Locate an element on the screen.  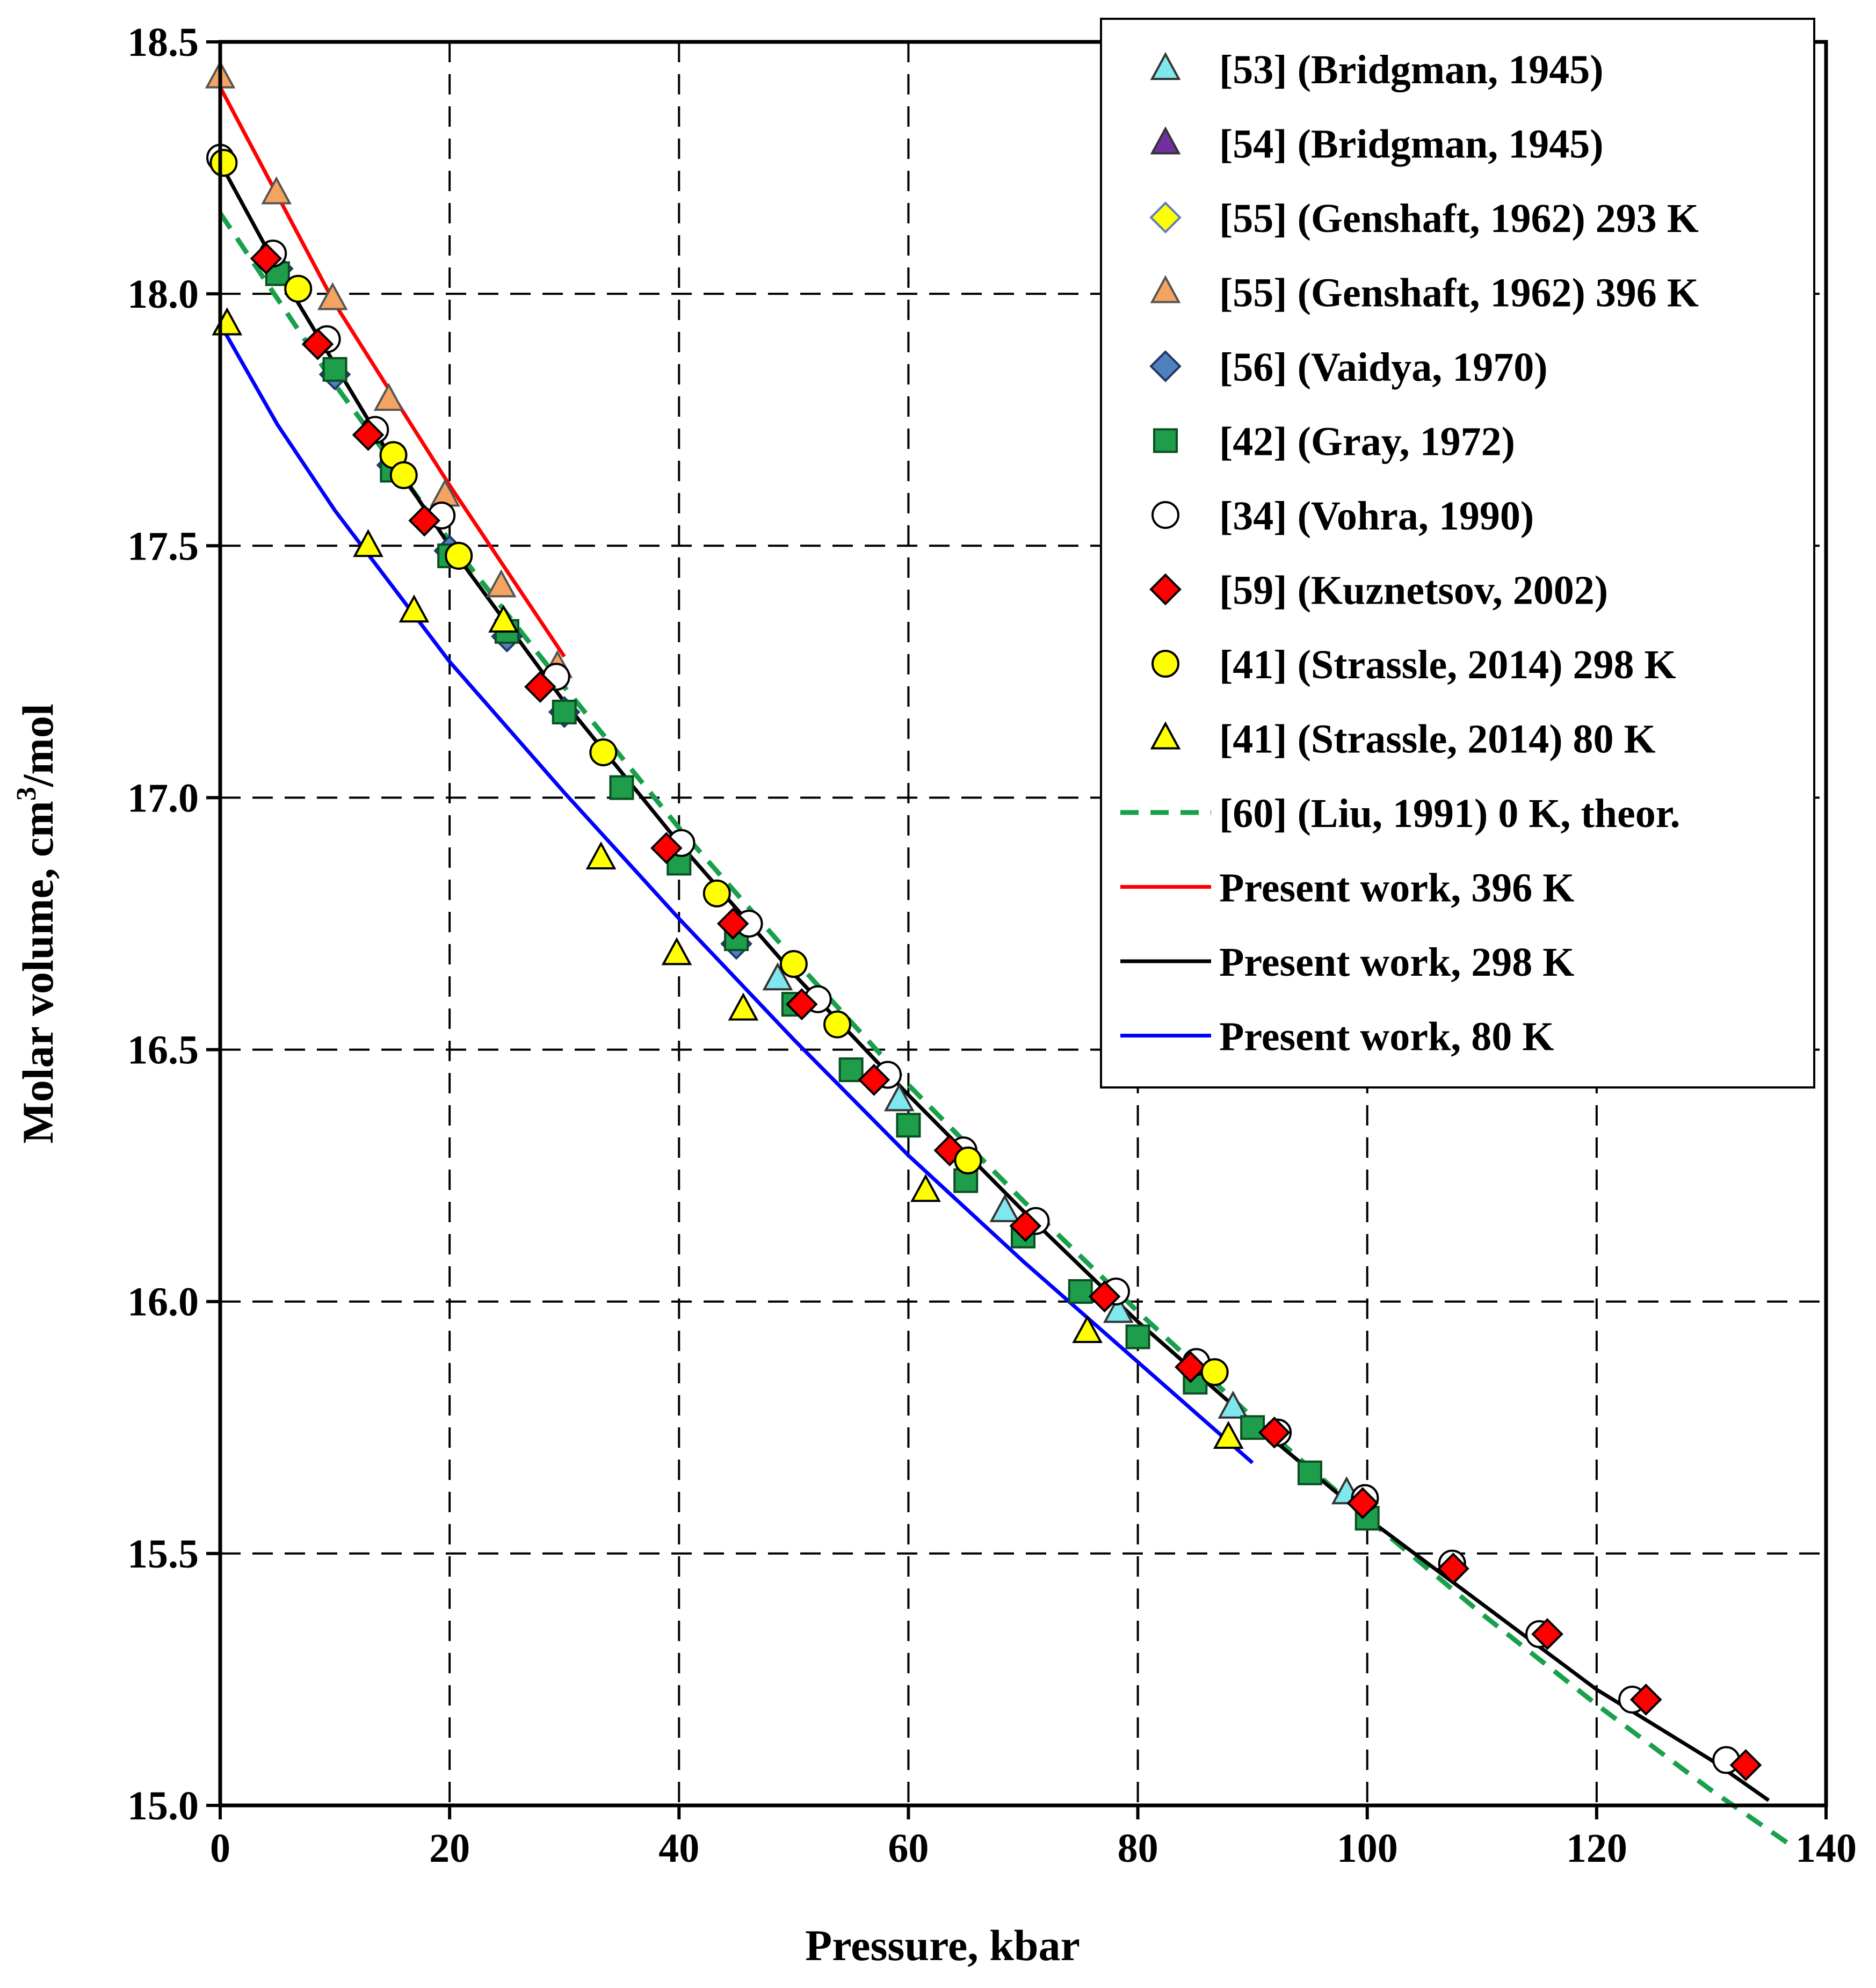
legend-symbol-41-strassle-2014-80-k is located at coordinates (1165, 735).